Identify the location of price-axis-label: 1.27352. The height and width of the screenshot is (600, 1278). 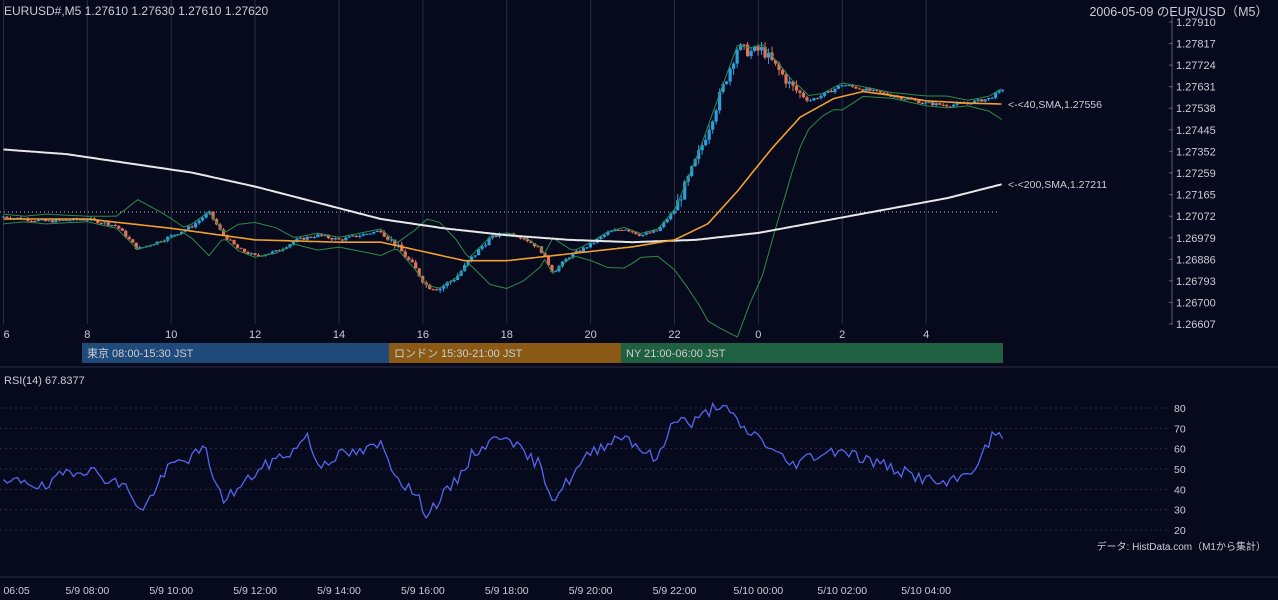
(1196, 152).